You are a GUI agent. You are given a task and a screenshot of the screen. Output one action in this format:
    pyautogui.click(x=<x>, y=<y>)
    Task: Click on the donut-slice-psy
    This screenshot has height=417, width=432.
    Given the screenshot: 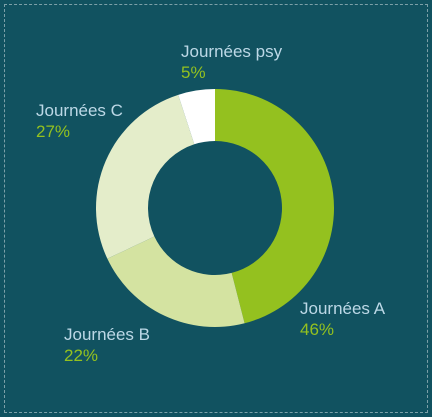 What is the action you would take?
    pyautogui.click(x=196, y=117)
    